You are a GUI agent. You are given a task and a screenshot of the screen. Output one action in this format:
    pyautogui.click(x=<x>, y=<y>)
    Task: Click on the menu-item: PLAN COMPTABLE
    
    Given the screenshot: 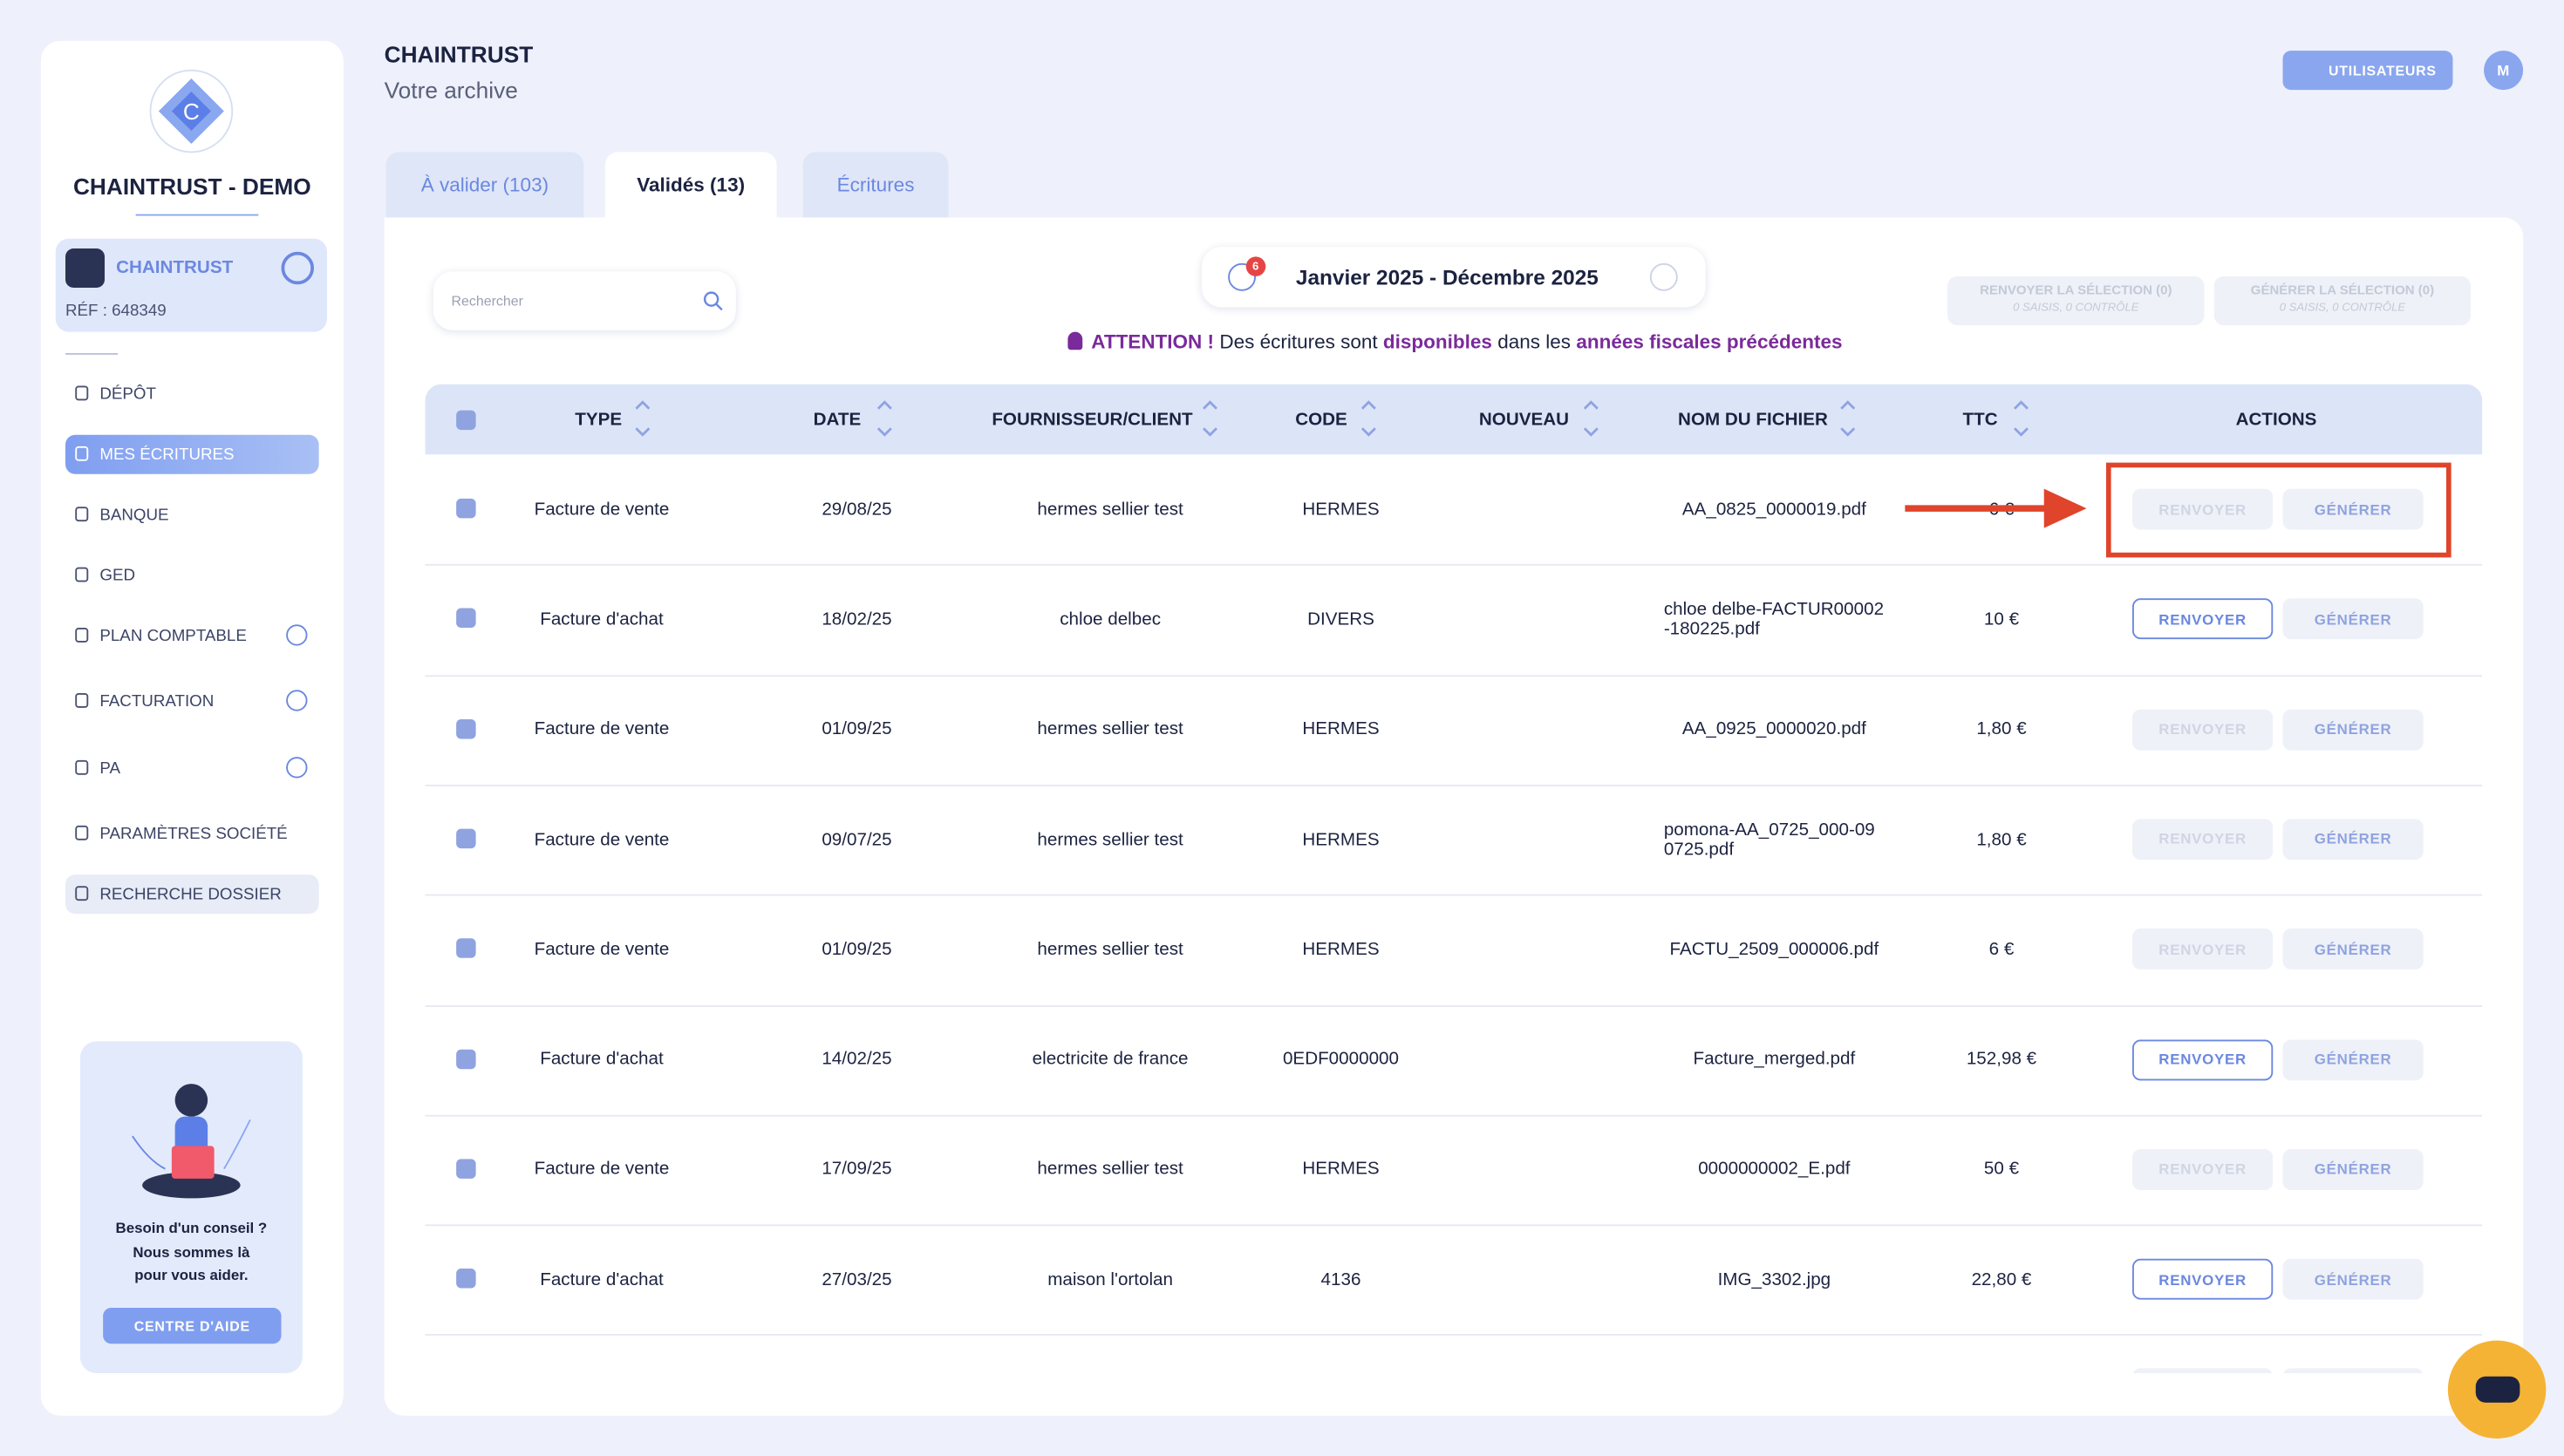 What is the action you would take?
    pyautogui.click(x=192, y=636)
    